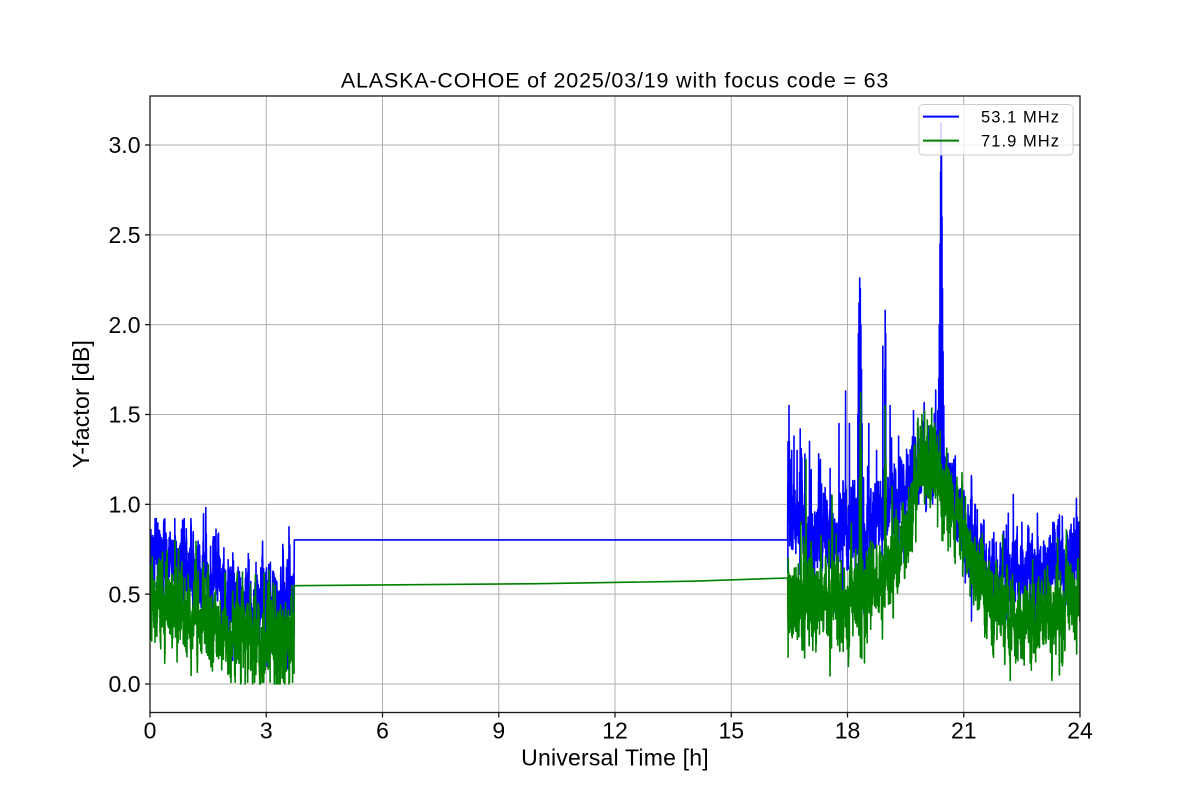 The height and width of the screenshot is (800, 1200). Describe the element at coordinates (125, 235) in the screenshot. I see `svg-text: 2.5` at that location.